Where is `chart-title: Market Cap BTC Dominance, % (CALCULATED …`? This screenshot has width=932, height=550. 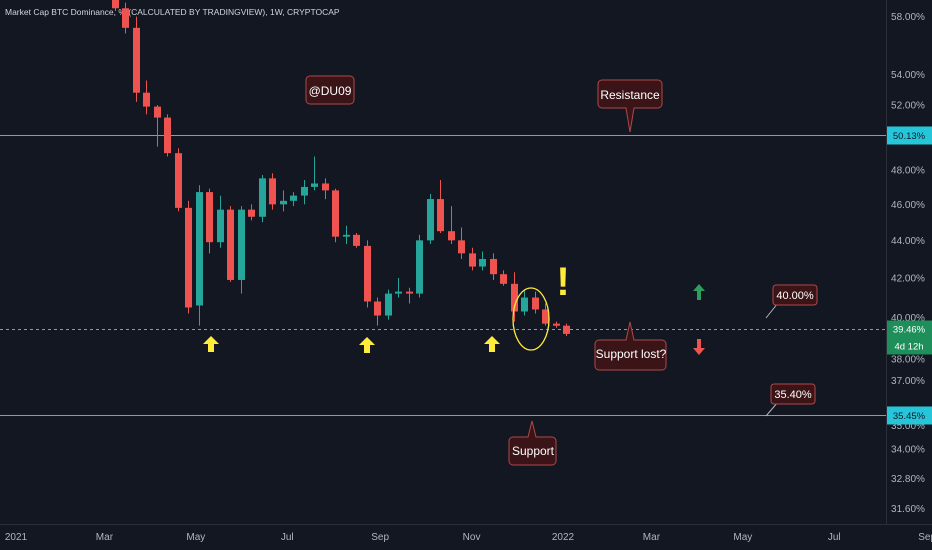
chart-title: Market Cap BTC Dominance, % (CALCULATED … is located at coordinates (172, 12).